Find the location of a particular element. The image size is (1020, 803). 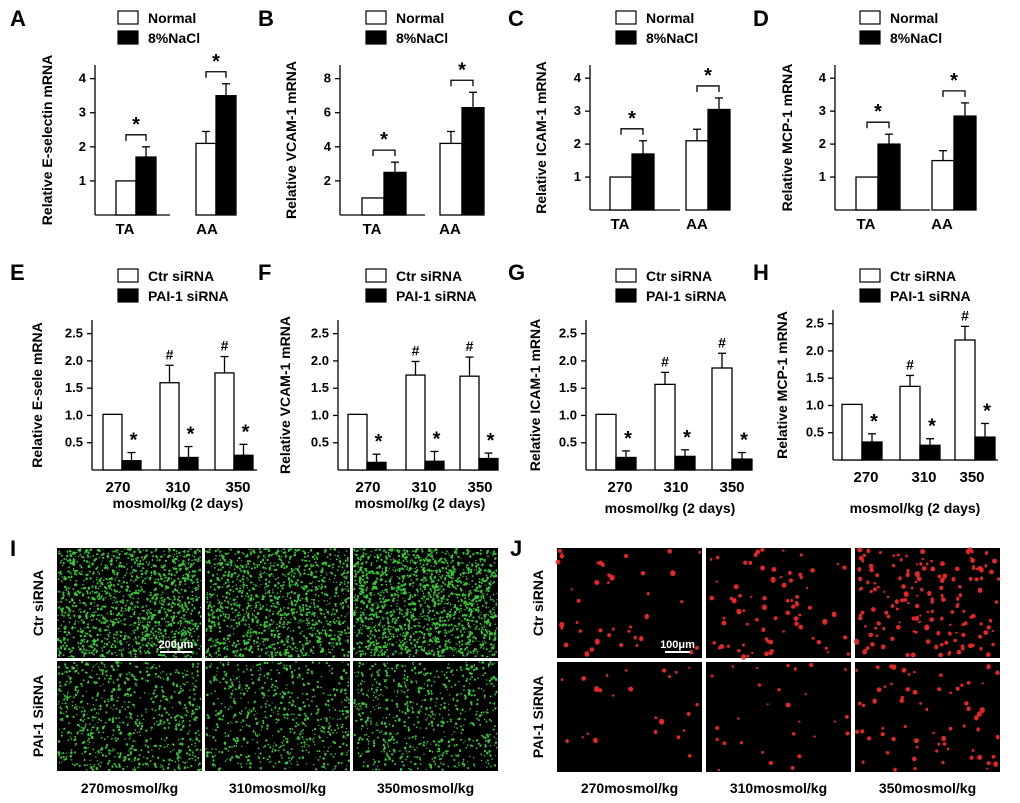

panel-letter: D is located at coordinates (761, 18).